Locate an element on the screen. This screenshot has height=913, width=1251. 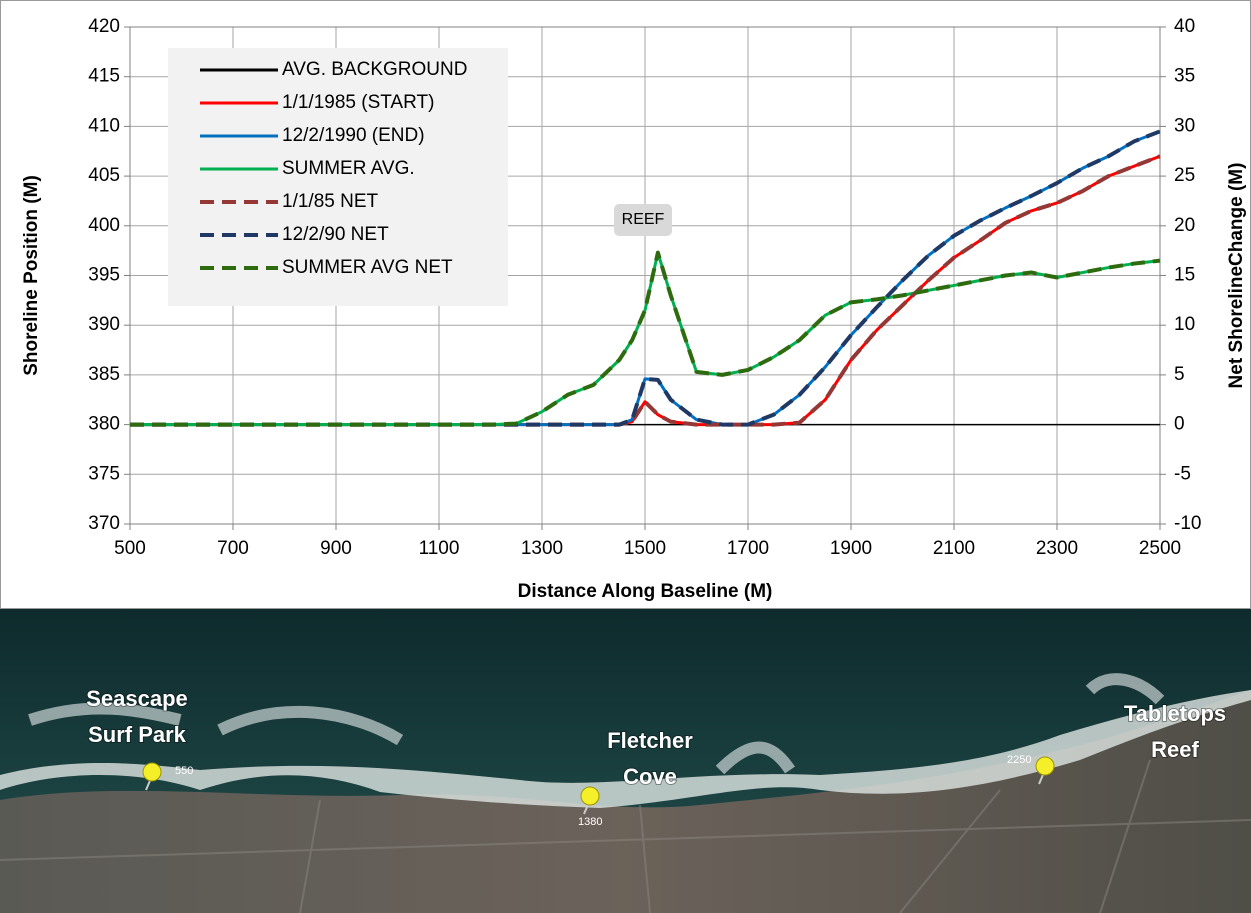
surf is located at coordinates (625, 749).